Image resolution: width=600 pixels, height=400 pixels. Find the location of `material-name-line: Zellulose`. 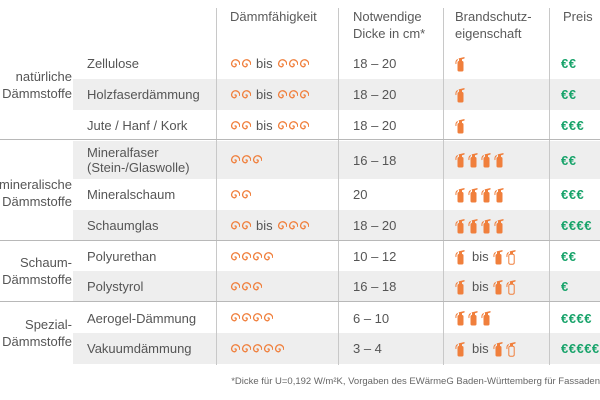

material-name-line: Zellulose is located at coordinates (113, 63).